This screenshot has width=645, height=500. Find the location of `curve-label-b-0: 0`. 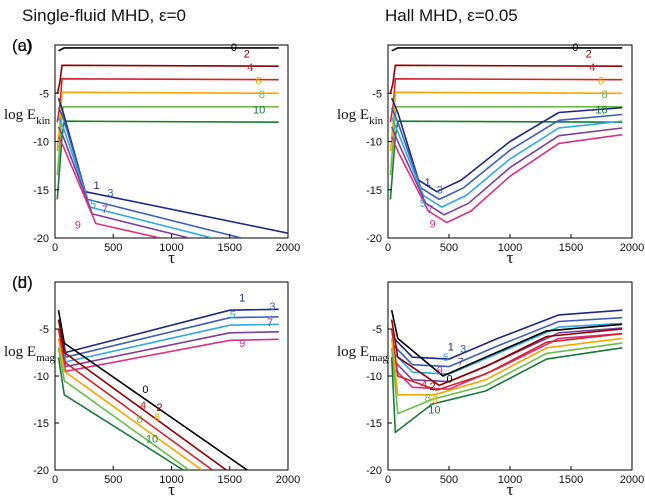

curve-label-b-0: 0 is located at coordinates (145, 390).